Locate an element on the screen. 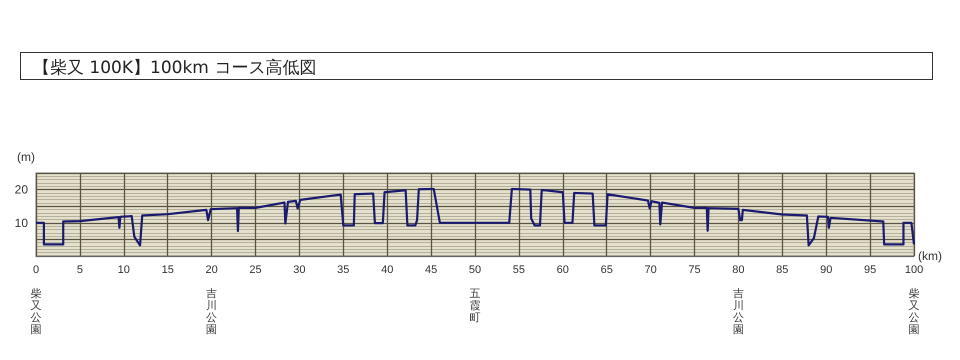 This screenshot has height=360, width=960. x-tick-label: 15 is located at coordinates (168, 270).